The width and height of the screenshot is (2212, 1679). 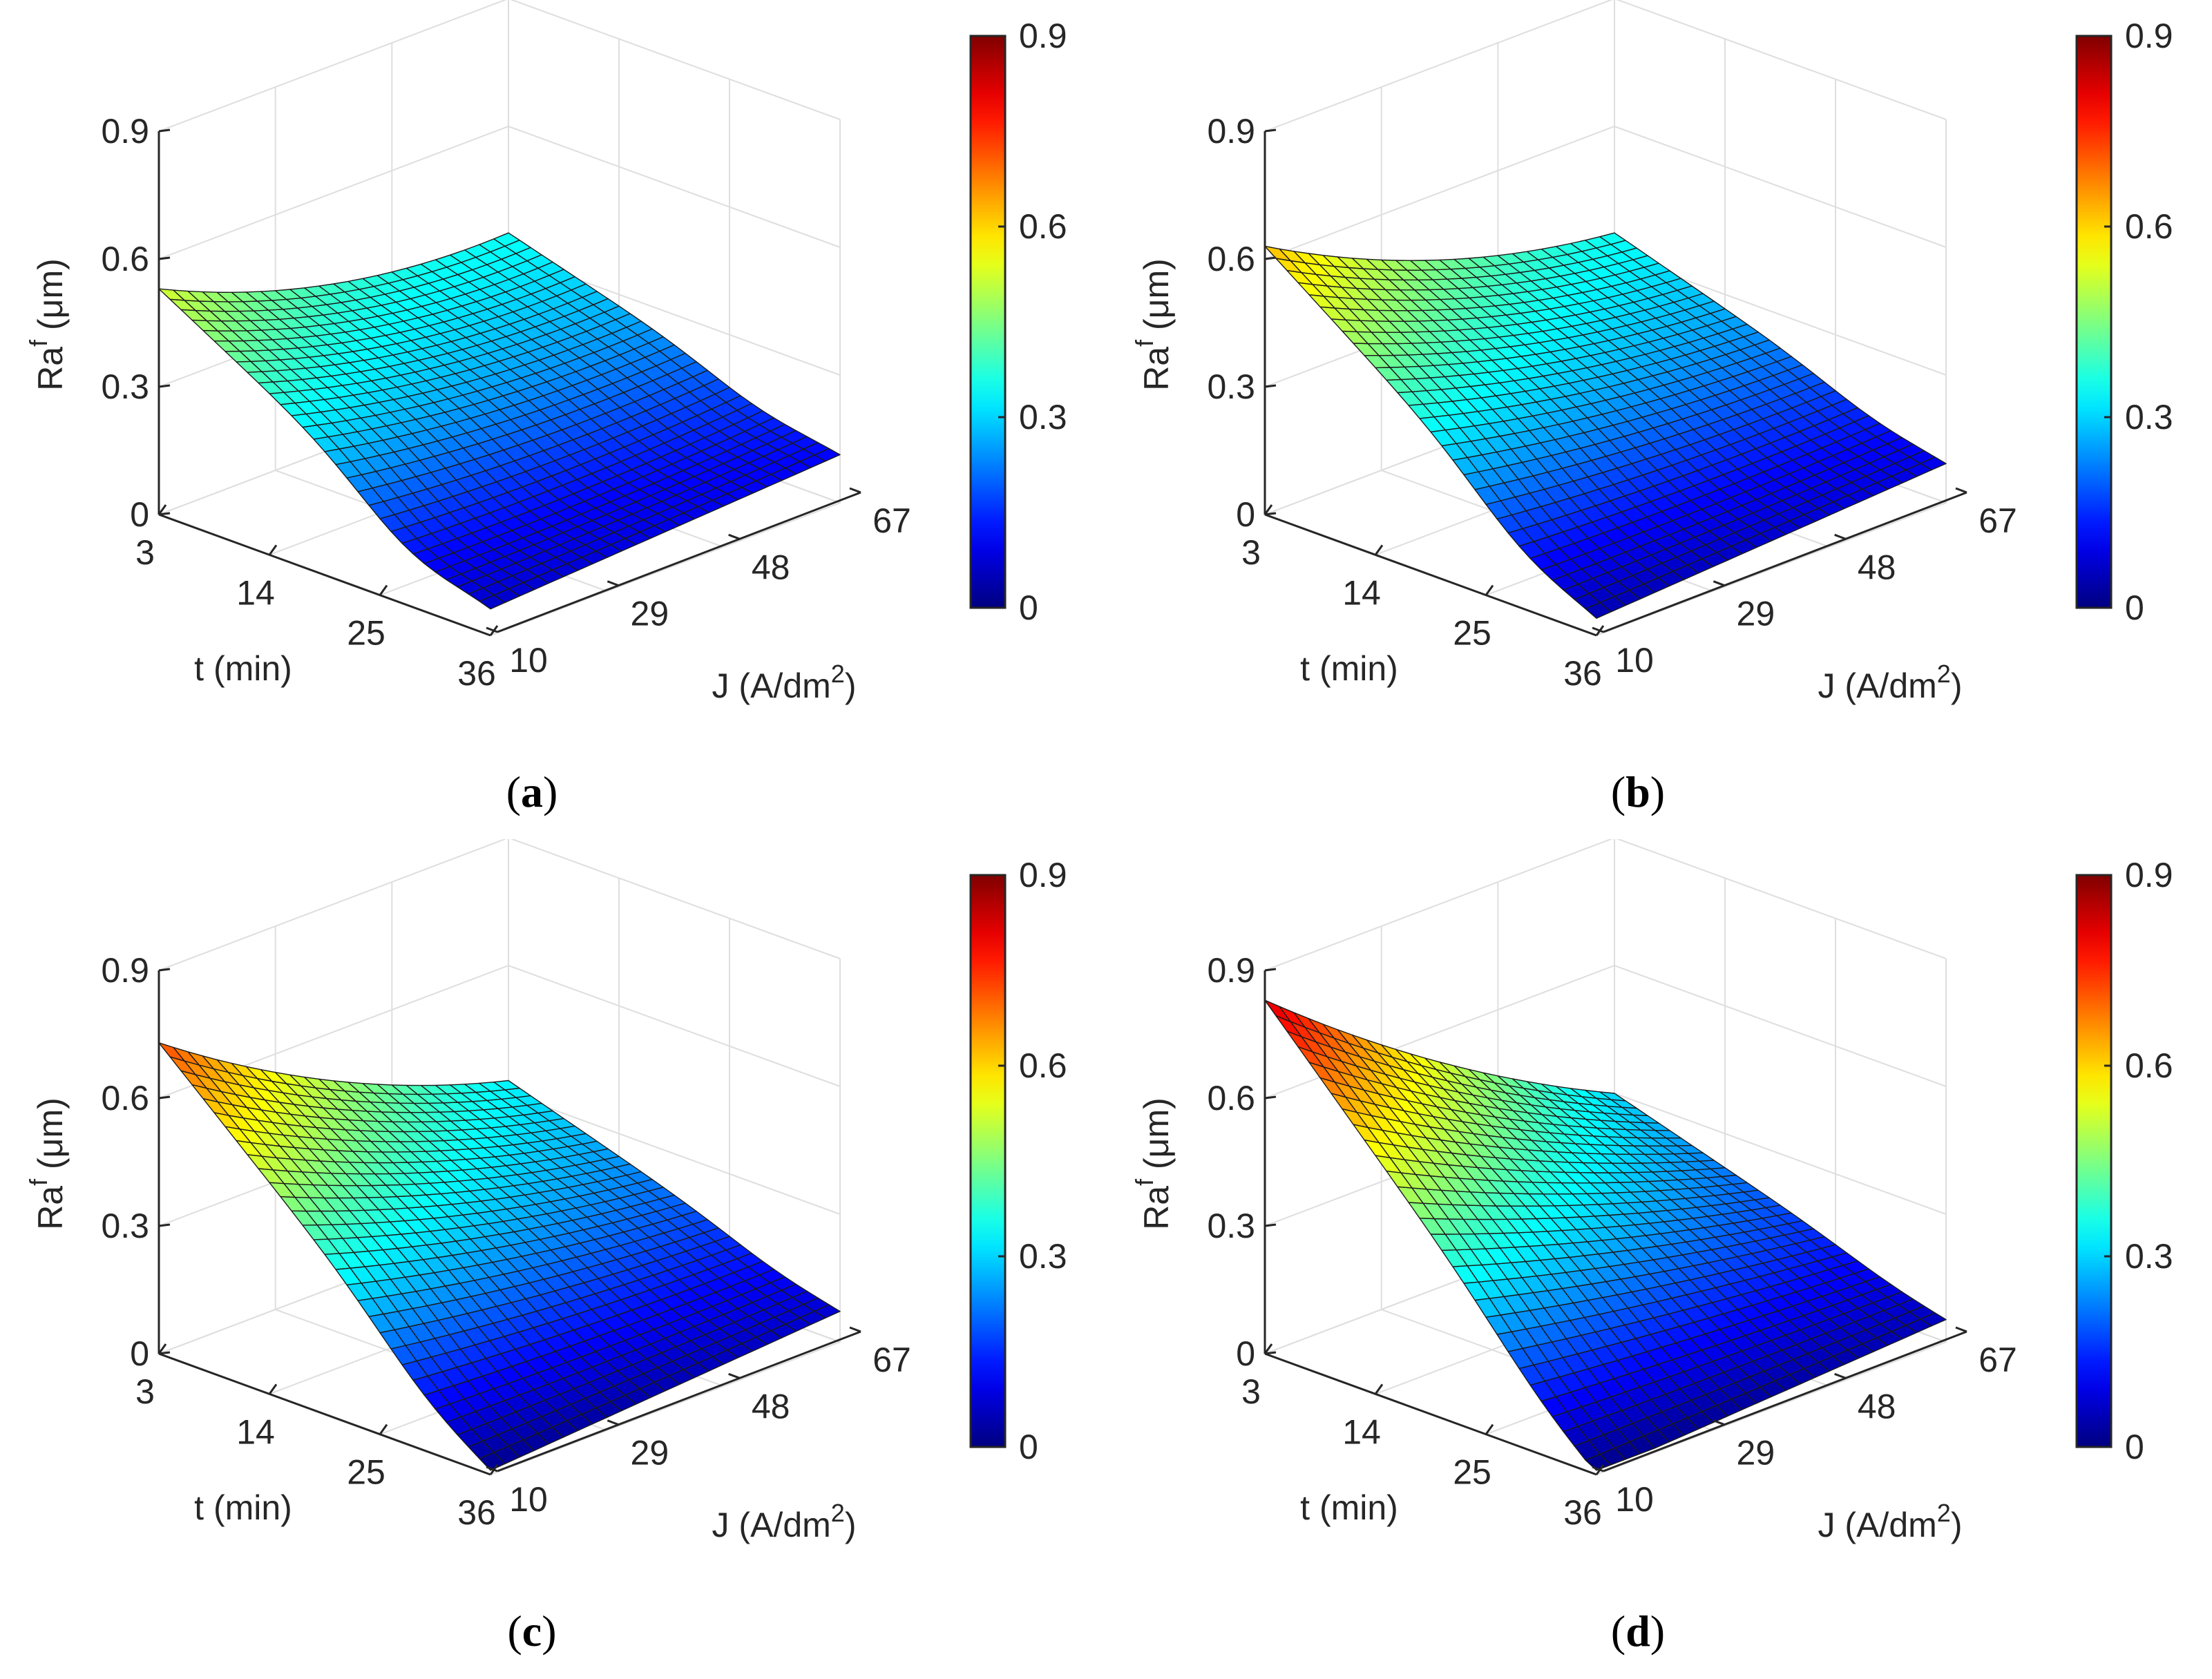 What do you see at coordinates (1638, 792) in the screenshot?
I see `panel-caption: (b)` at bounding box center [1638, 792].